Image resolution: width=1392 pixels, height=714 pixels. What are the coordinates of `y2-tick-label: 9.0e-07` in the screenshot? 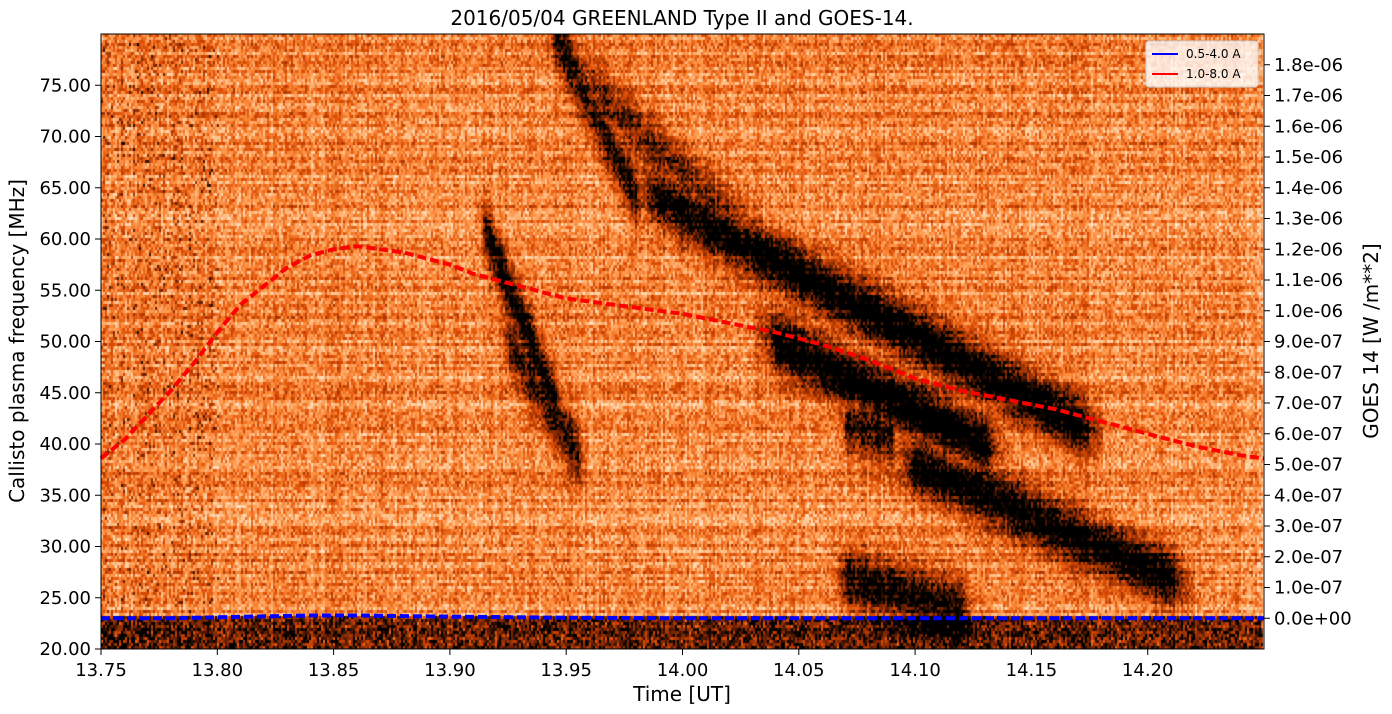 It's located at (1308, 342).